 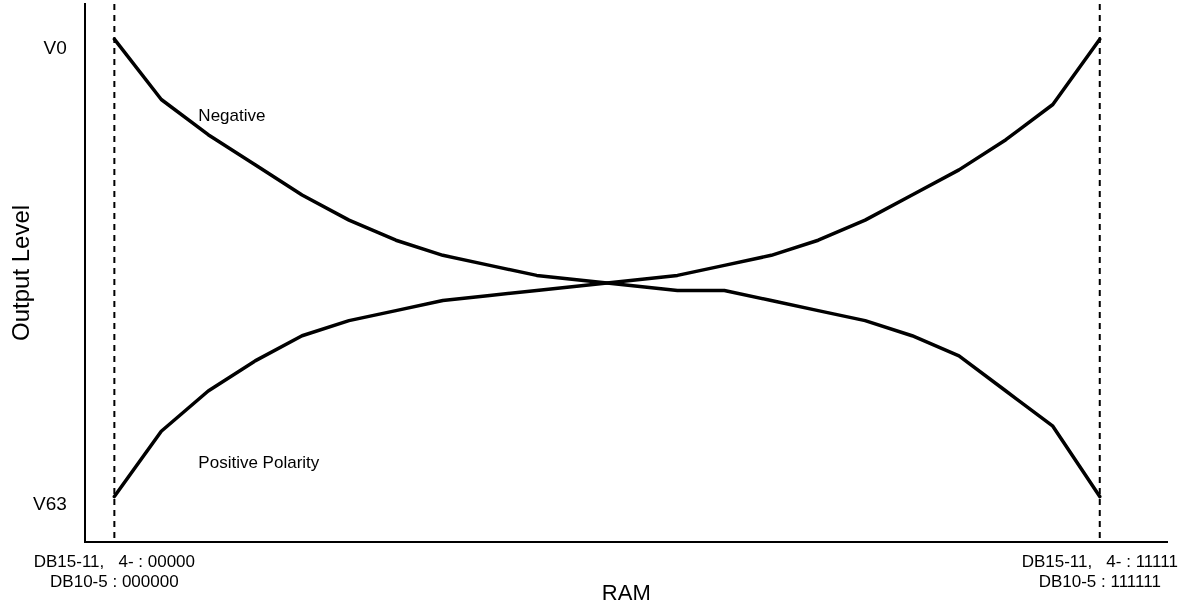 What do you see at coordinates (49, 503) in the screenshot?
I see `text: V63` at bounding box center [49, 503].